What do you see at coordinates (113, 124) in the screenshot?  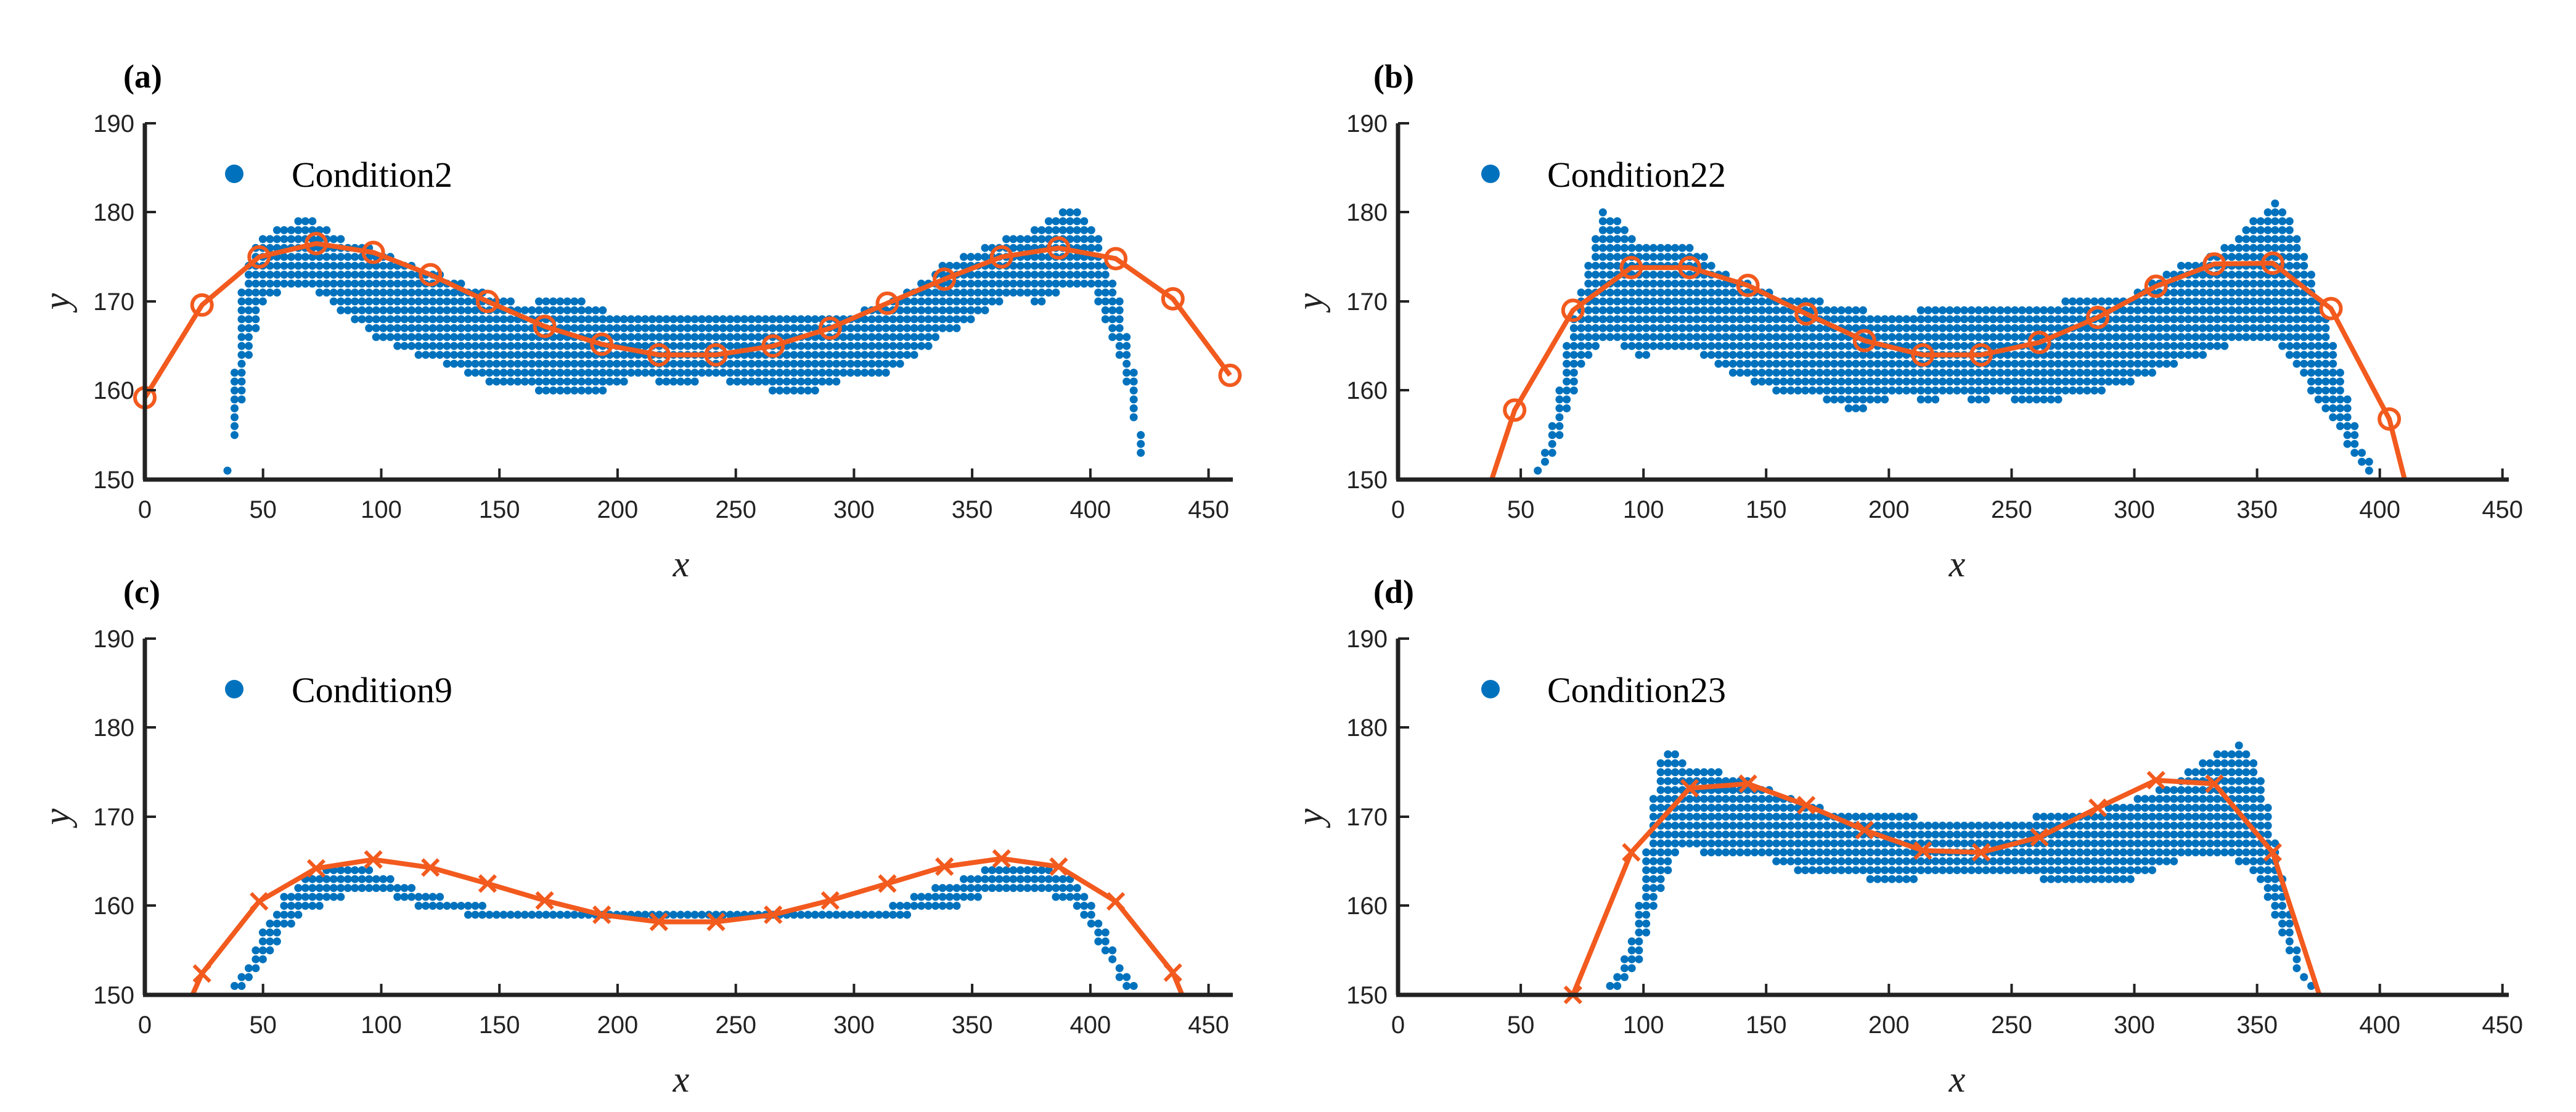 I see `y-tick-label: 190` at bounding box center [113, 124].